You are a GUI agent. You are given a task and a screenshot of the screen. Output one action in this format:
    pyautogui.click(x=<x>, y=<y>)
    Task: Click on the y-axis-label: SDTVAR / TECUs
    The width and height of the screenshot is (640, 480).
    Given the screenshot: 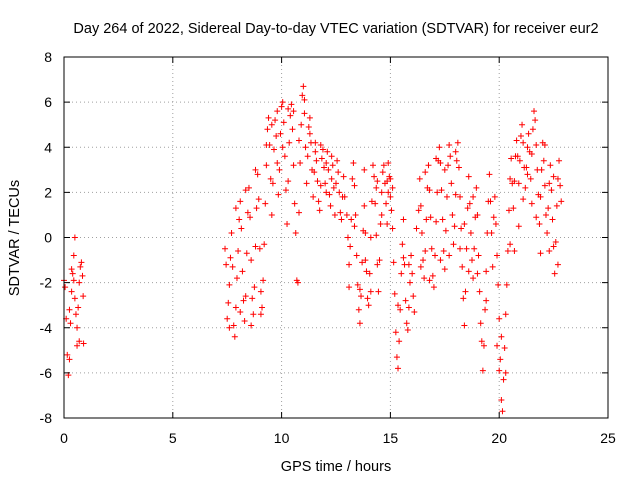 What is the action you would take?
    pyautogui.click(x=15, y=238)
    